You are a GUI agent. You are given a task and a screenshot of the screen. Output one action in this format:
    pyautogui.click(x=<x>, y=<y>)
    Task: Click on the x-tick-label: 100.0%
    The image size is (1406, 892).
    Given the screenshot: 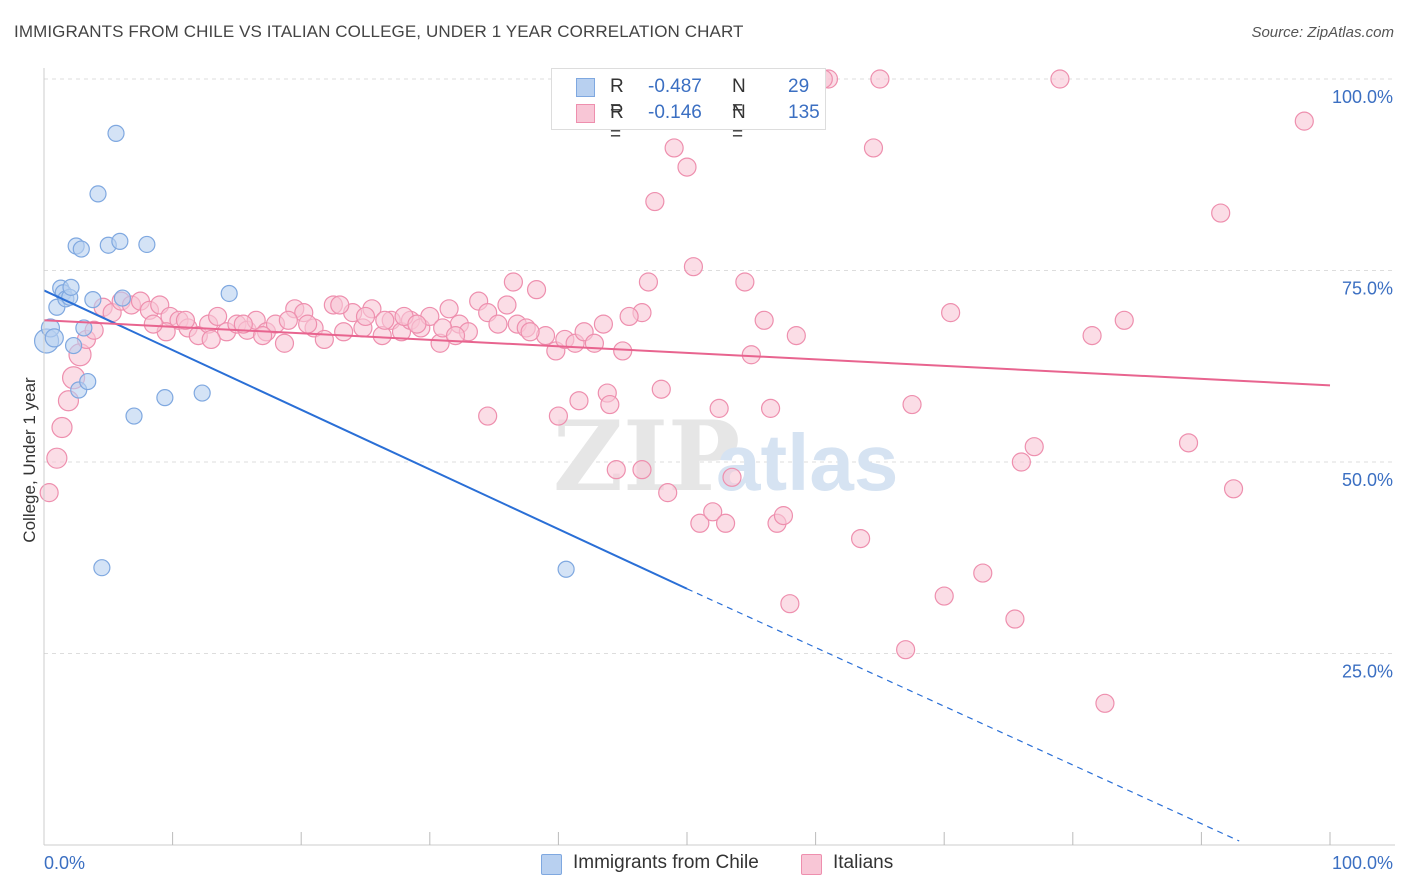 What is the action you would take?
    pyautogui.click(x=1362, y=863)
    